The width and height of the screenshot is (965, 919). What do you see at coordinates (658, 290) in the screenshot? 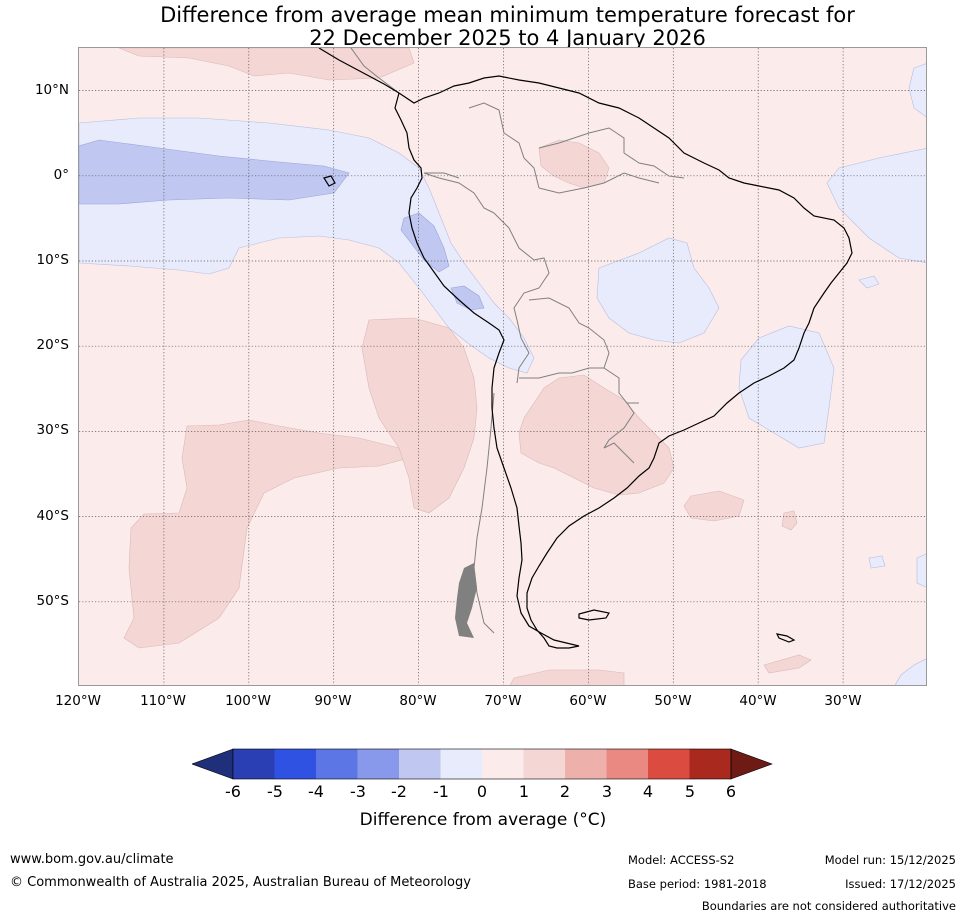
I see `cool-region-brazil-central` at bounding box center [658, 290].